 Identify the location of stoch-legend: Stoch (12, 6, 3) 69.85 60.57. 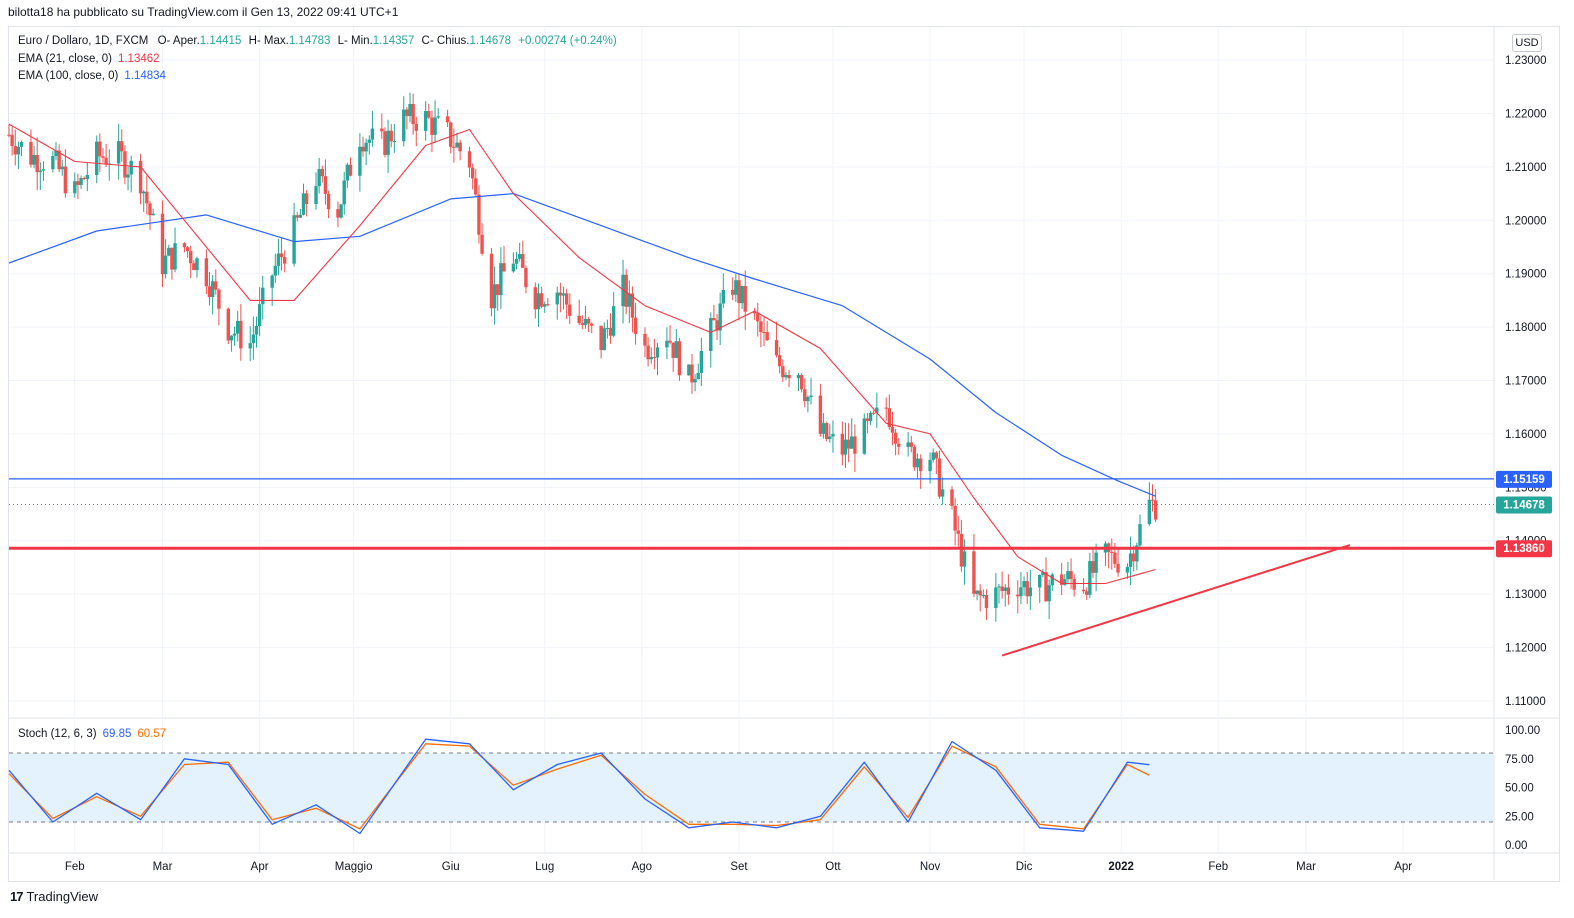
(92, 734).